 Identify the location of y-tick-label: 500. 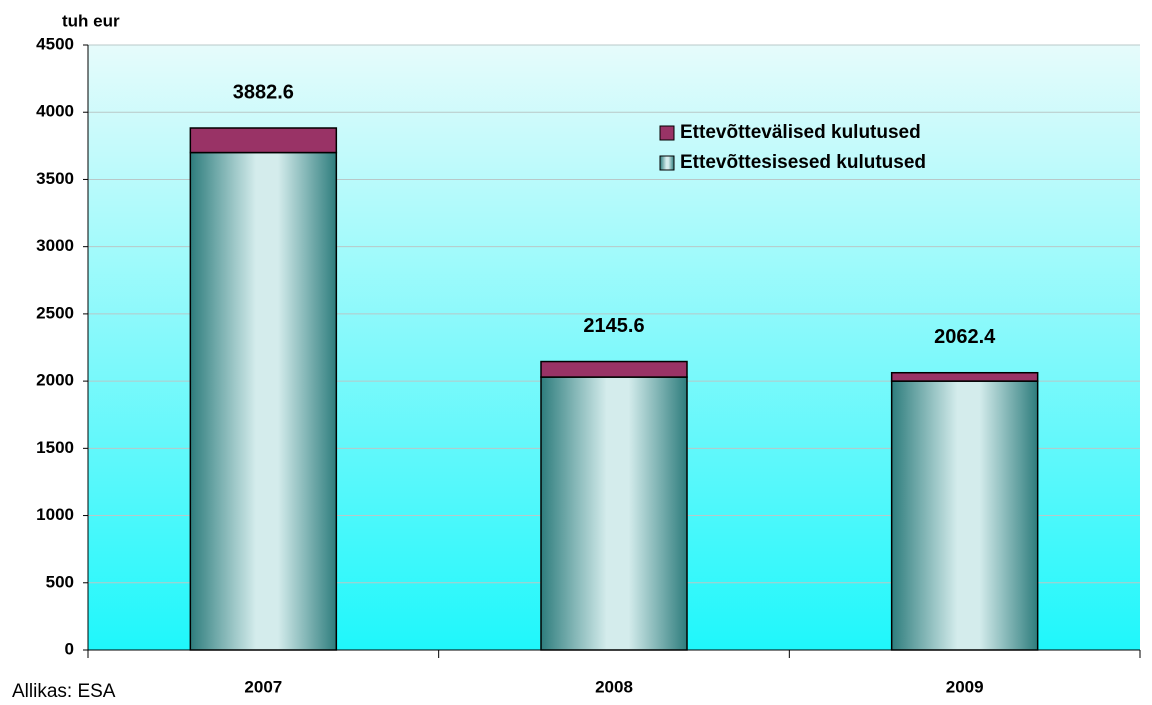
(60, 581).